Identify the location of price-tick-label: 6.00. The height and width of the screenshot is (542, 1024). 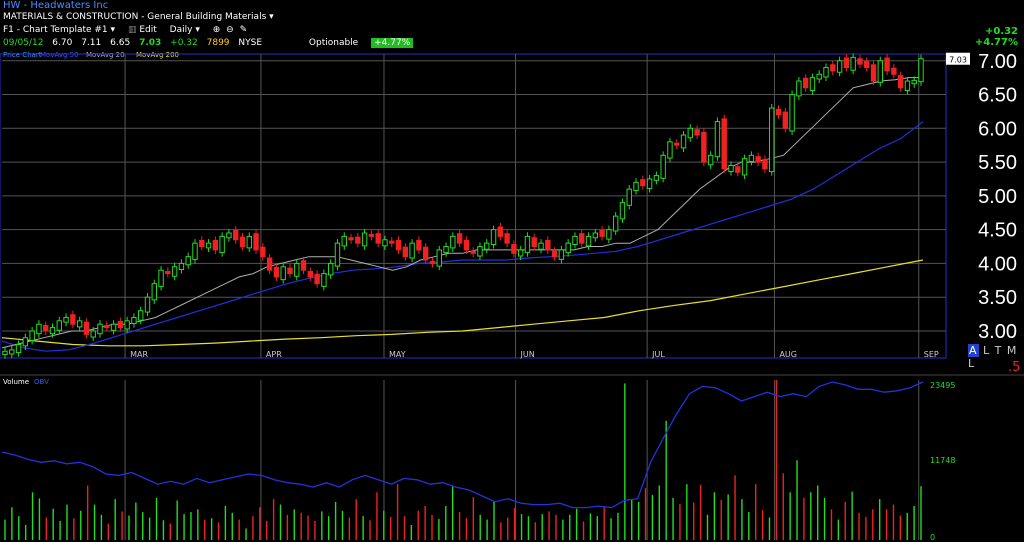
(997, 129).